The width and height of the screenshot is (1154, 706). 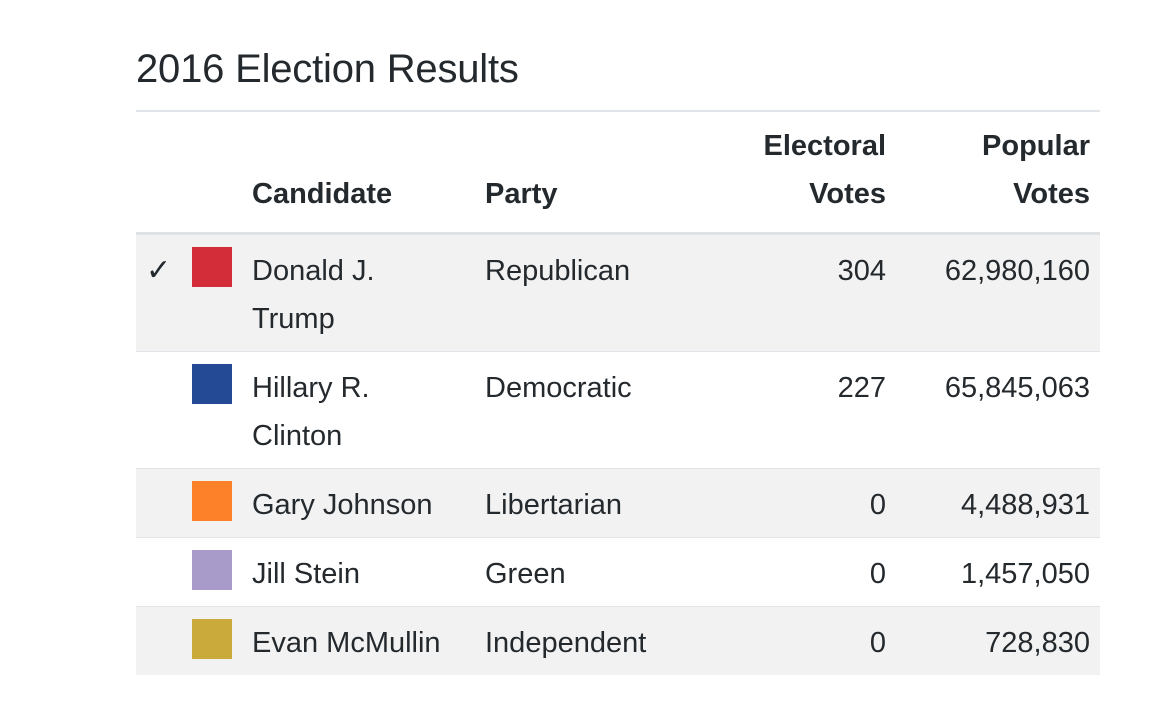 I want to click on header-electoral-line2: Votes, so click(x=847, y=194).